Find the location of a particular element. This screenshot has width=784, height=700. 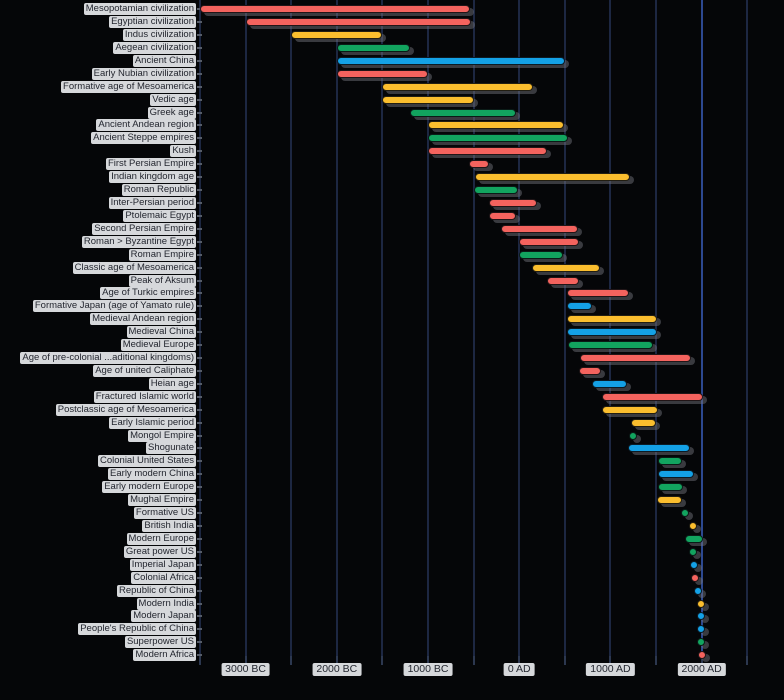

row-label: Fractured Islamic world is located at coordinates (144, 396).